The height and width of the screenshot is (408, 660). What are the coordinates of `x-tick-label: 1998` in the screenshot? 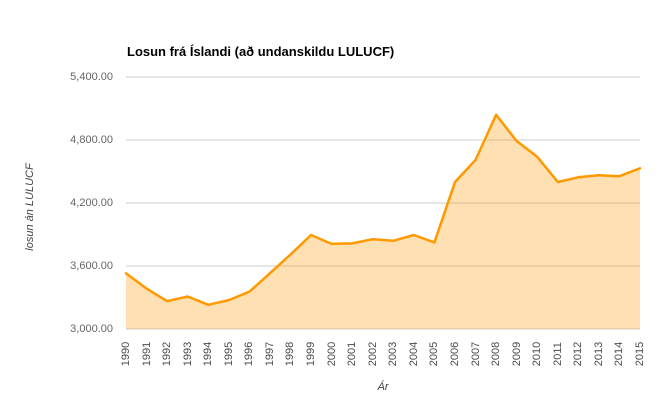 It's located at (290, 354).